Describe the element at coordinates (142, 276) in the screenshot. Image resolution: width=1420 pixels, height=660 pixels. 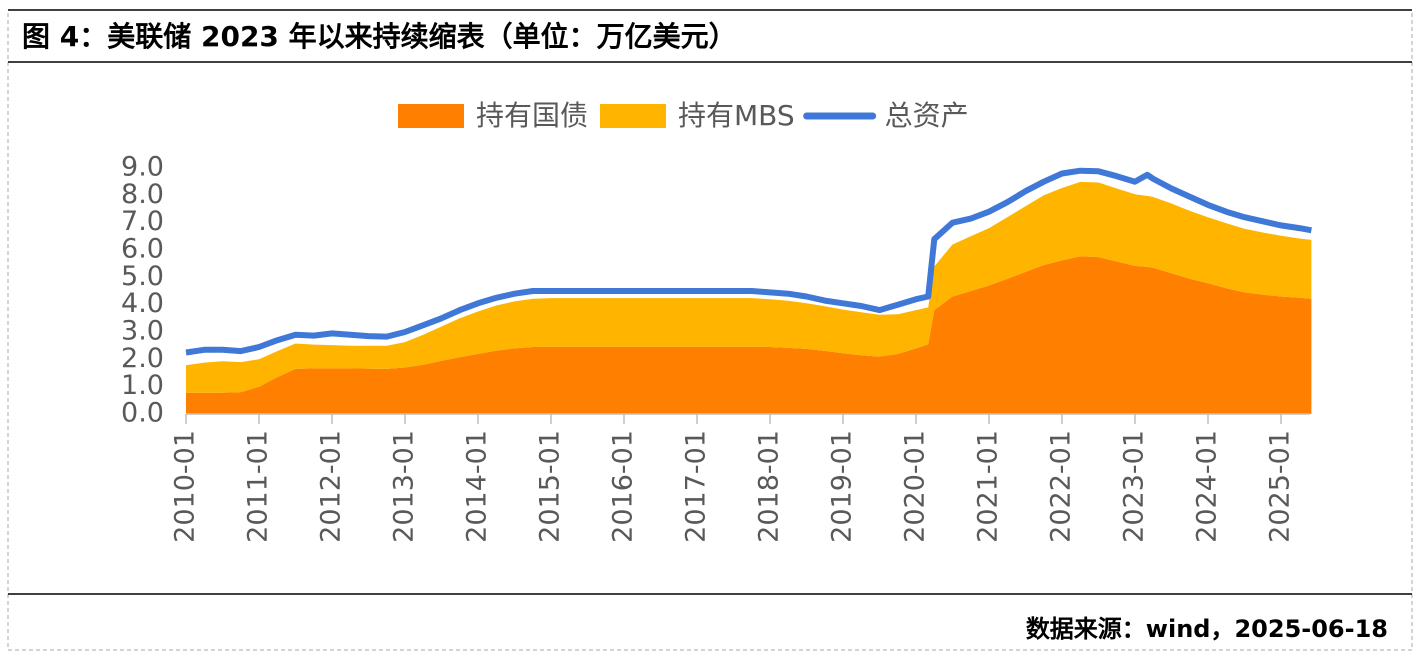
I see `y-tick-label: 5.0` at that location.